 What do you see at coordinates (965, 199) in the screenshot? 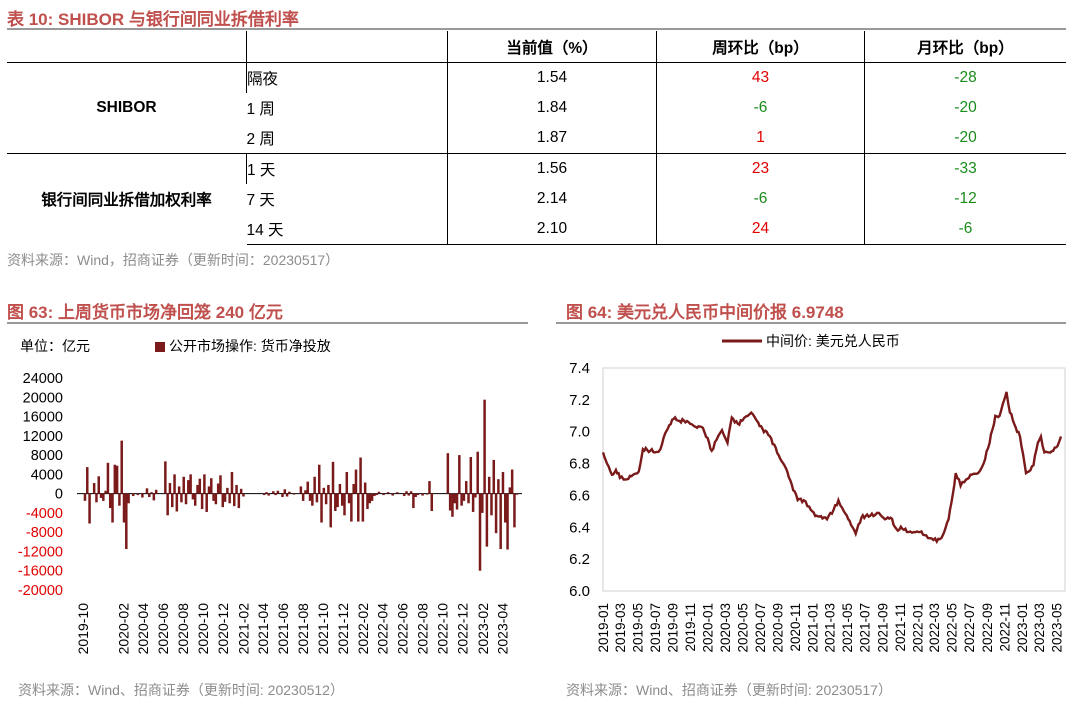
I see `mom-cell: -12` at bounding box center [965, 199].